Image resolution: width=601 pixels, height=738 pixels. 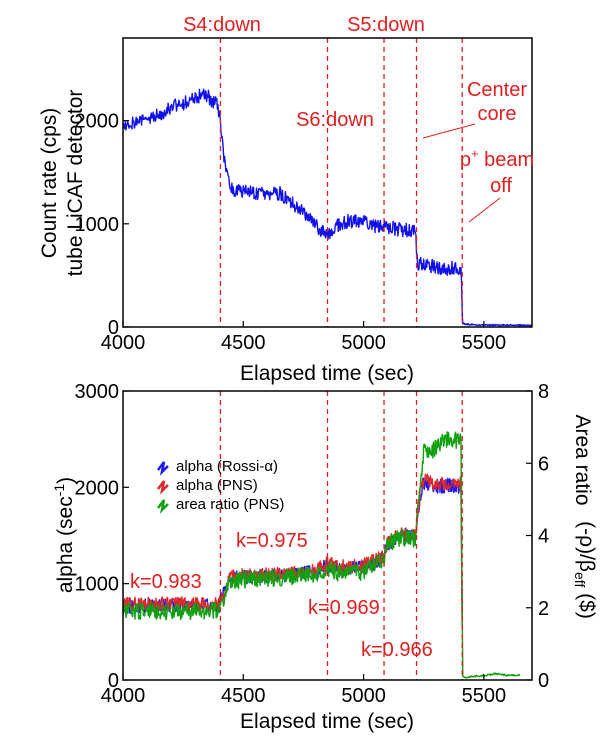 What do you see at coordinates (543, 392) in the screenshot?
I see `y2-tick-label: 8` at bounding box center [543, 392].